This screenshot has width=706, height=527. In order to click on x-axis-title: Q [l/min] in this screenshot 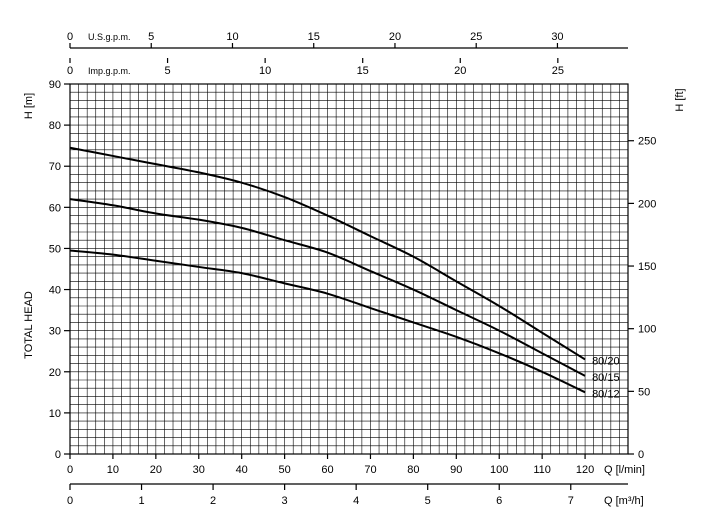, I will do `click(624, 470)`.